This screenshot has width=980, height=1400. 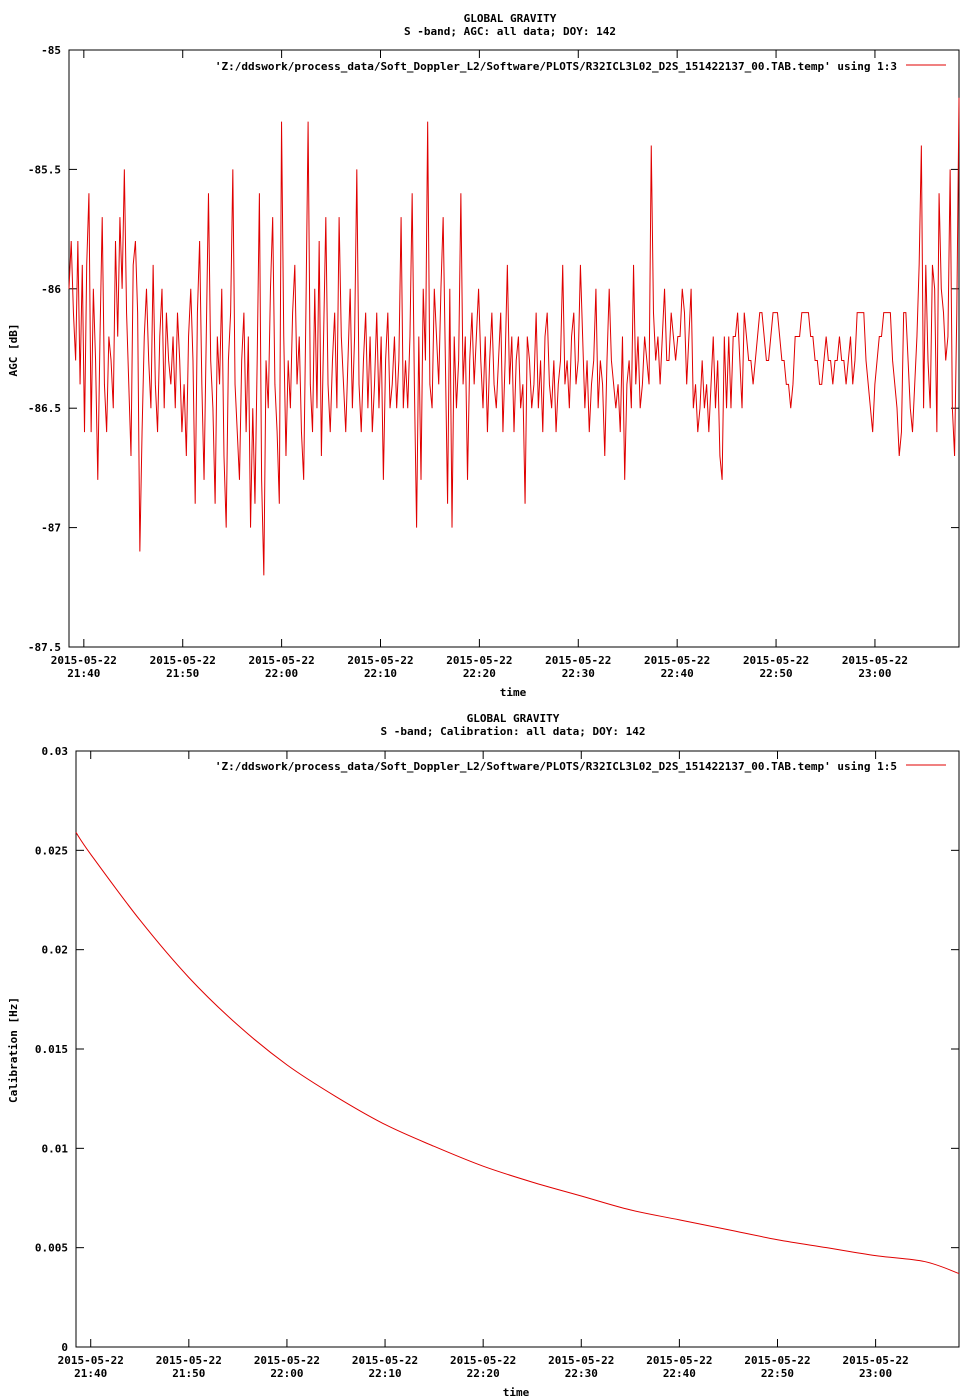 What do you see at coordinates (51, 528) in the screenshot?
I see `agc-y-tick-label: -87` at bounding box center [51, 528].